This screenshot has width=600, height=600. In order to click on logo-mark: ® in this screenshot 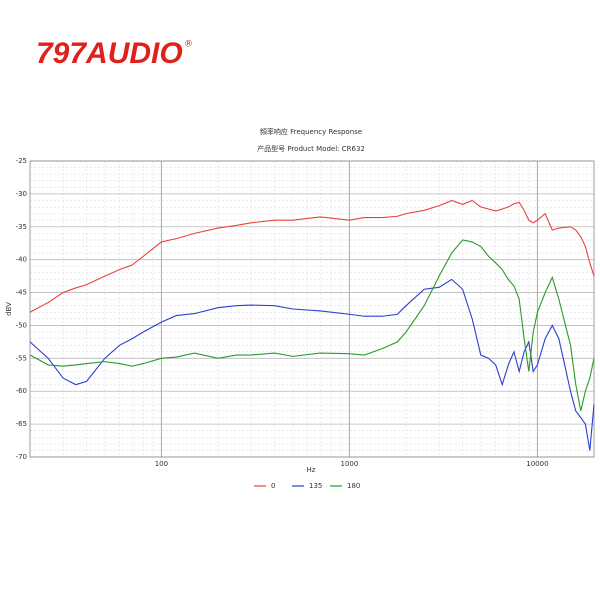, I will do `click(188, 45)`.